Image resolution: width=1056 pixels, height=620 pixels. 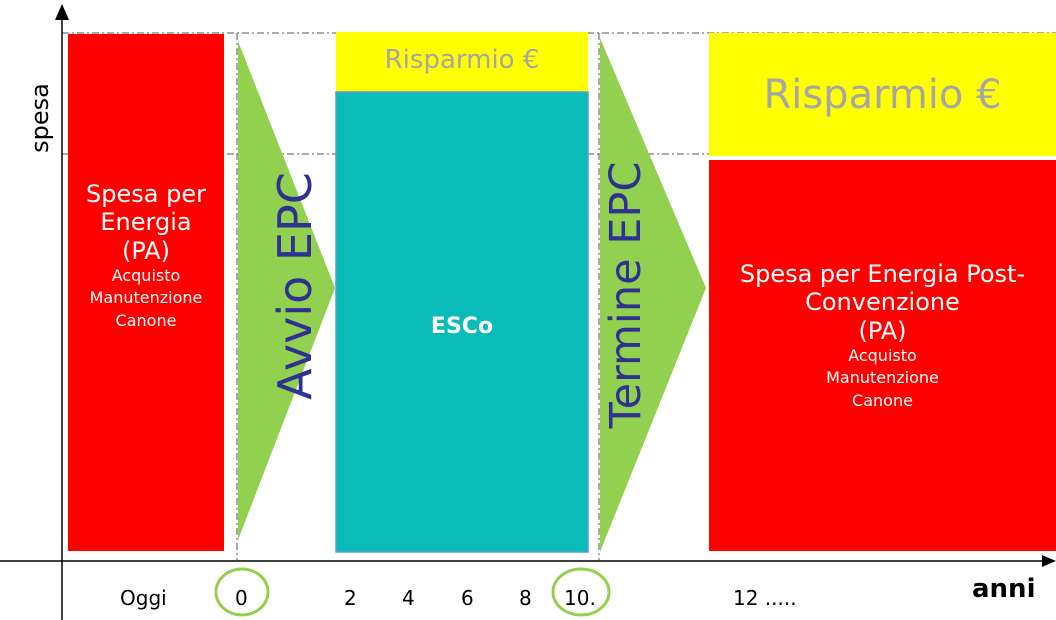 I want to click on tick-oggi: Oggi, so click(x=143, y=598).